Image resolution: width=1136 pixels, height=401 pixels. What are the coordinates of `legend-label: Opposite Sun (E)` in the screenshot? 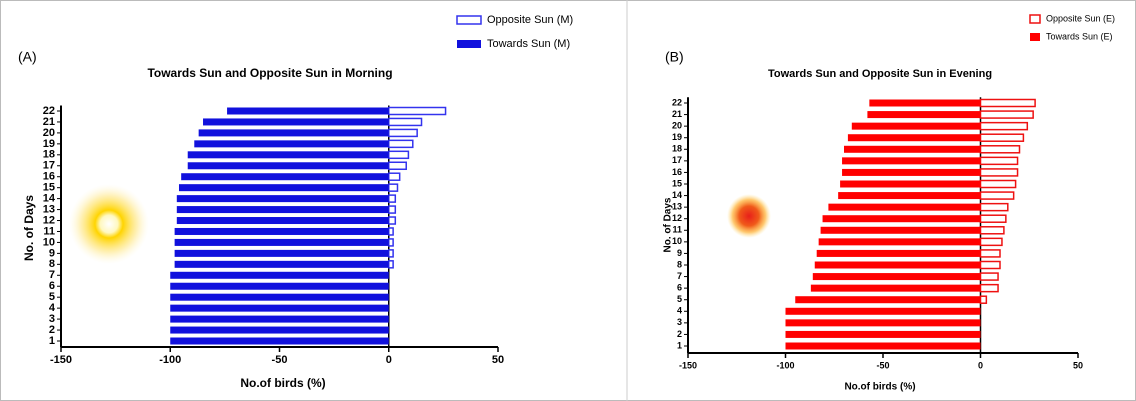 It's located at (1080, 18).